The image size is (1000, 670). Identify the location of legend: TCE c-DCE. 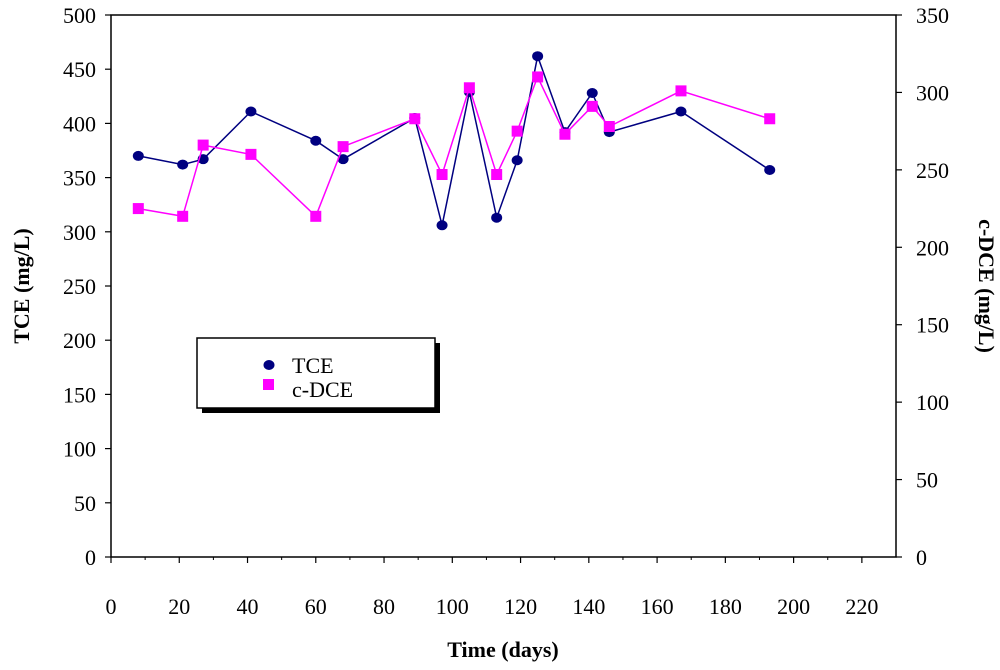
(318, 375).